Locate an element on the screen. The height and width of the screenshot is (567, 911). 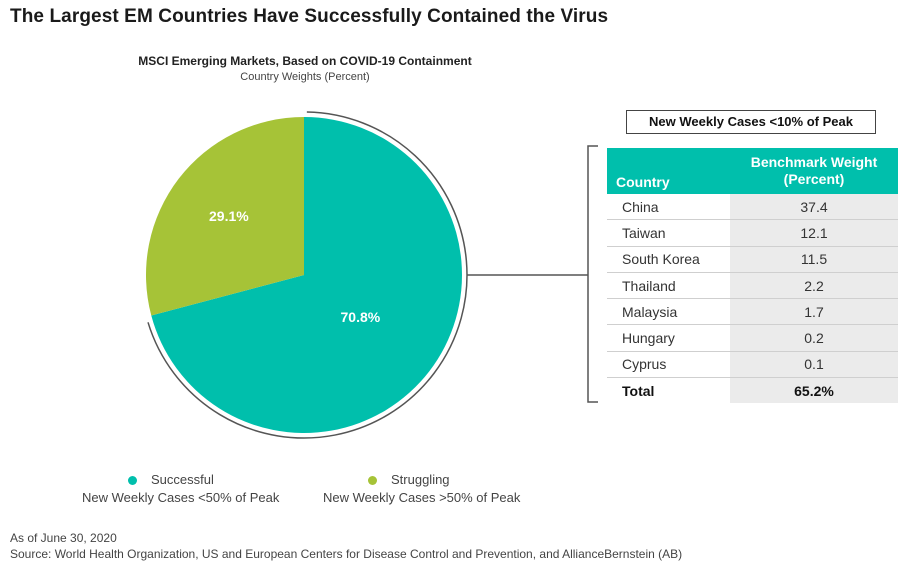
pie-slice-struggling is located at coordinates (224, 216).